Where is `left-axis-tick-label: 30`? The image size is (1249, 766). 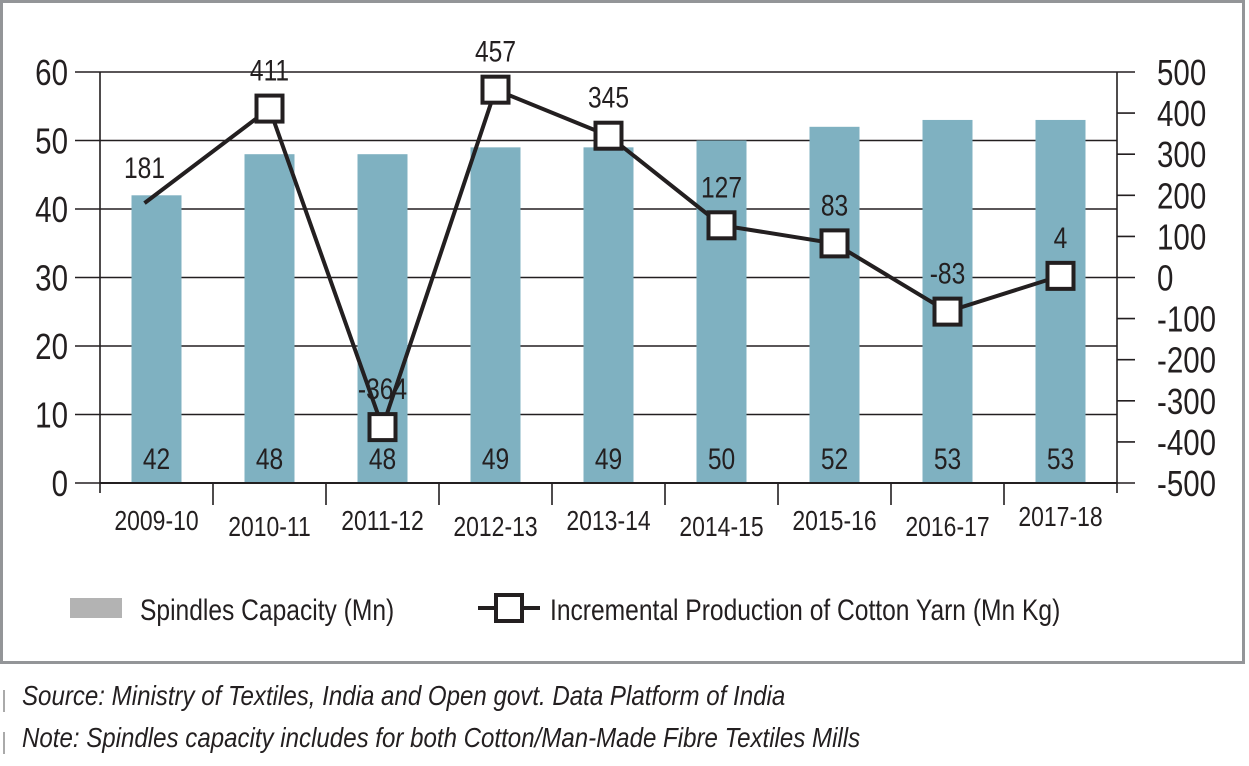
left-axis-tick-label: 30 is located at coordinates (51, 278).